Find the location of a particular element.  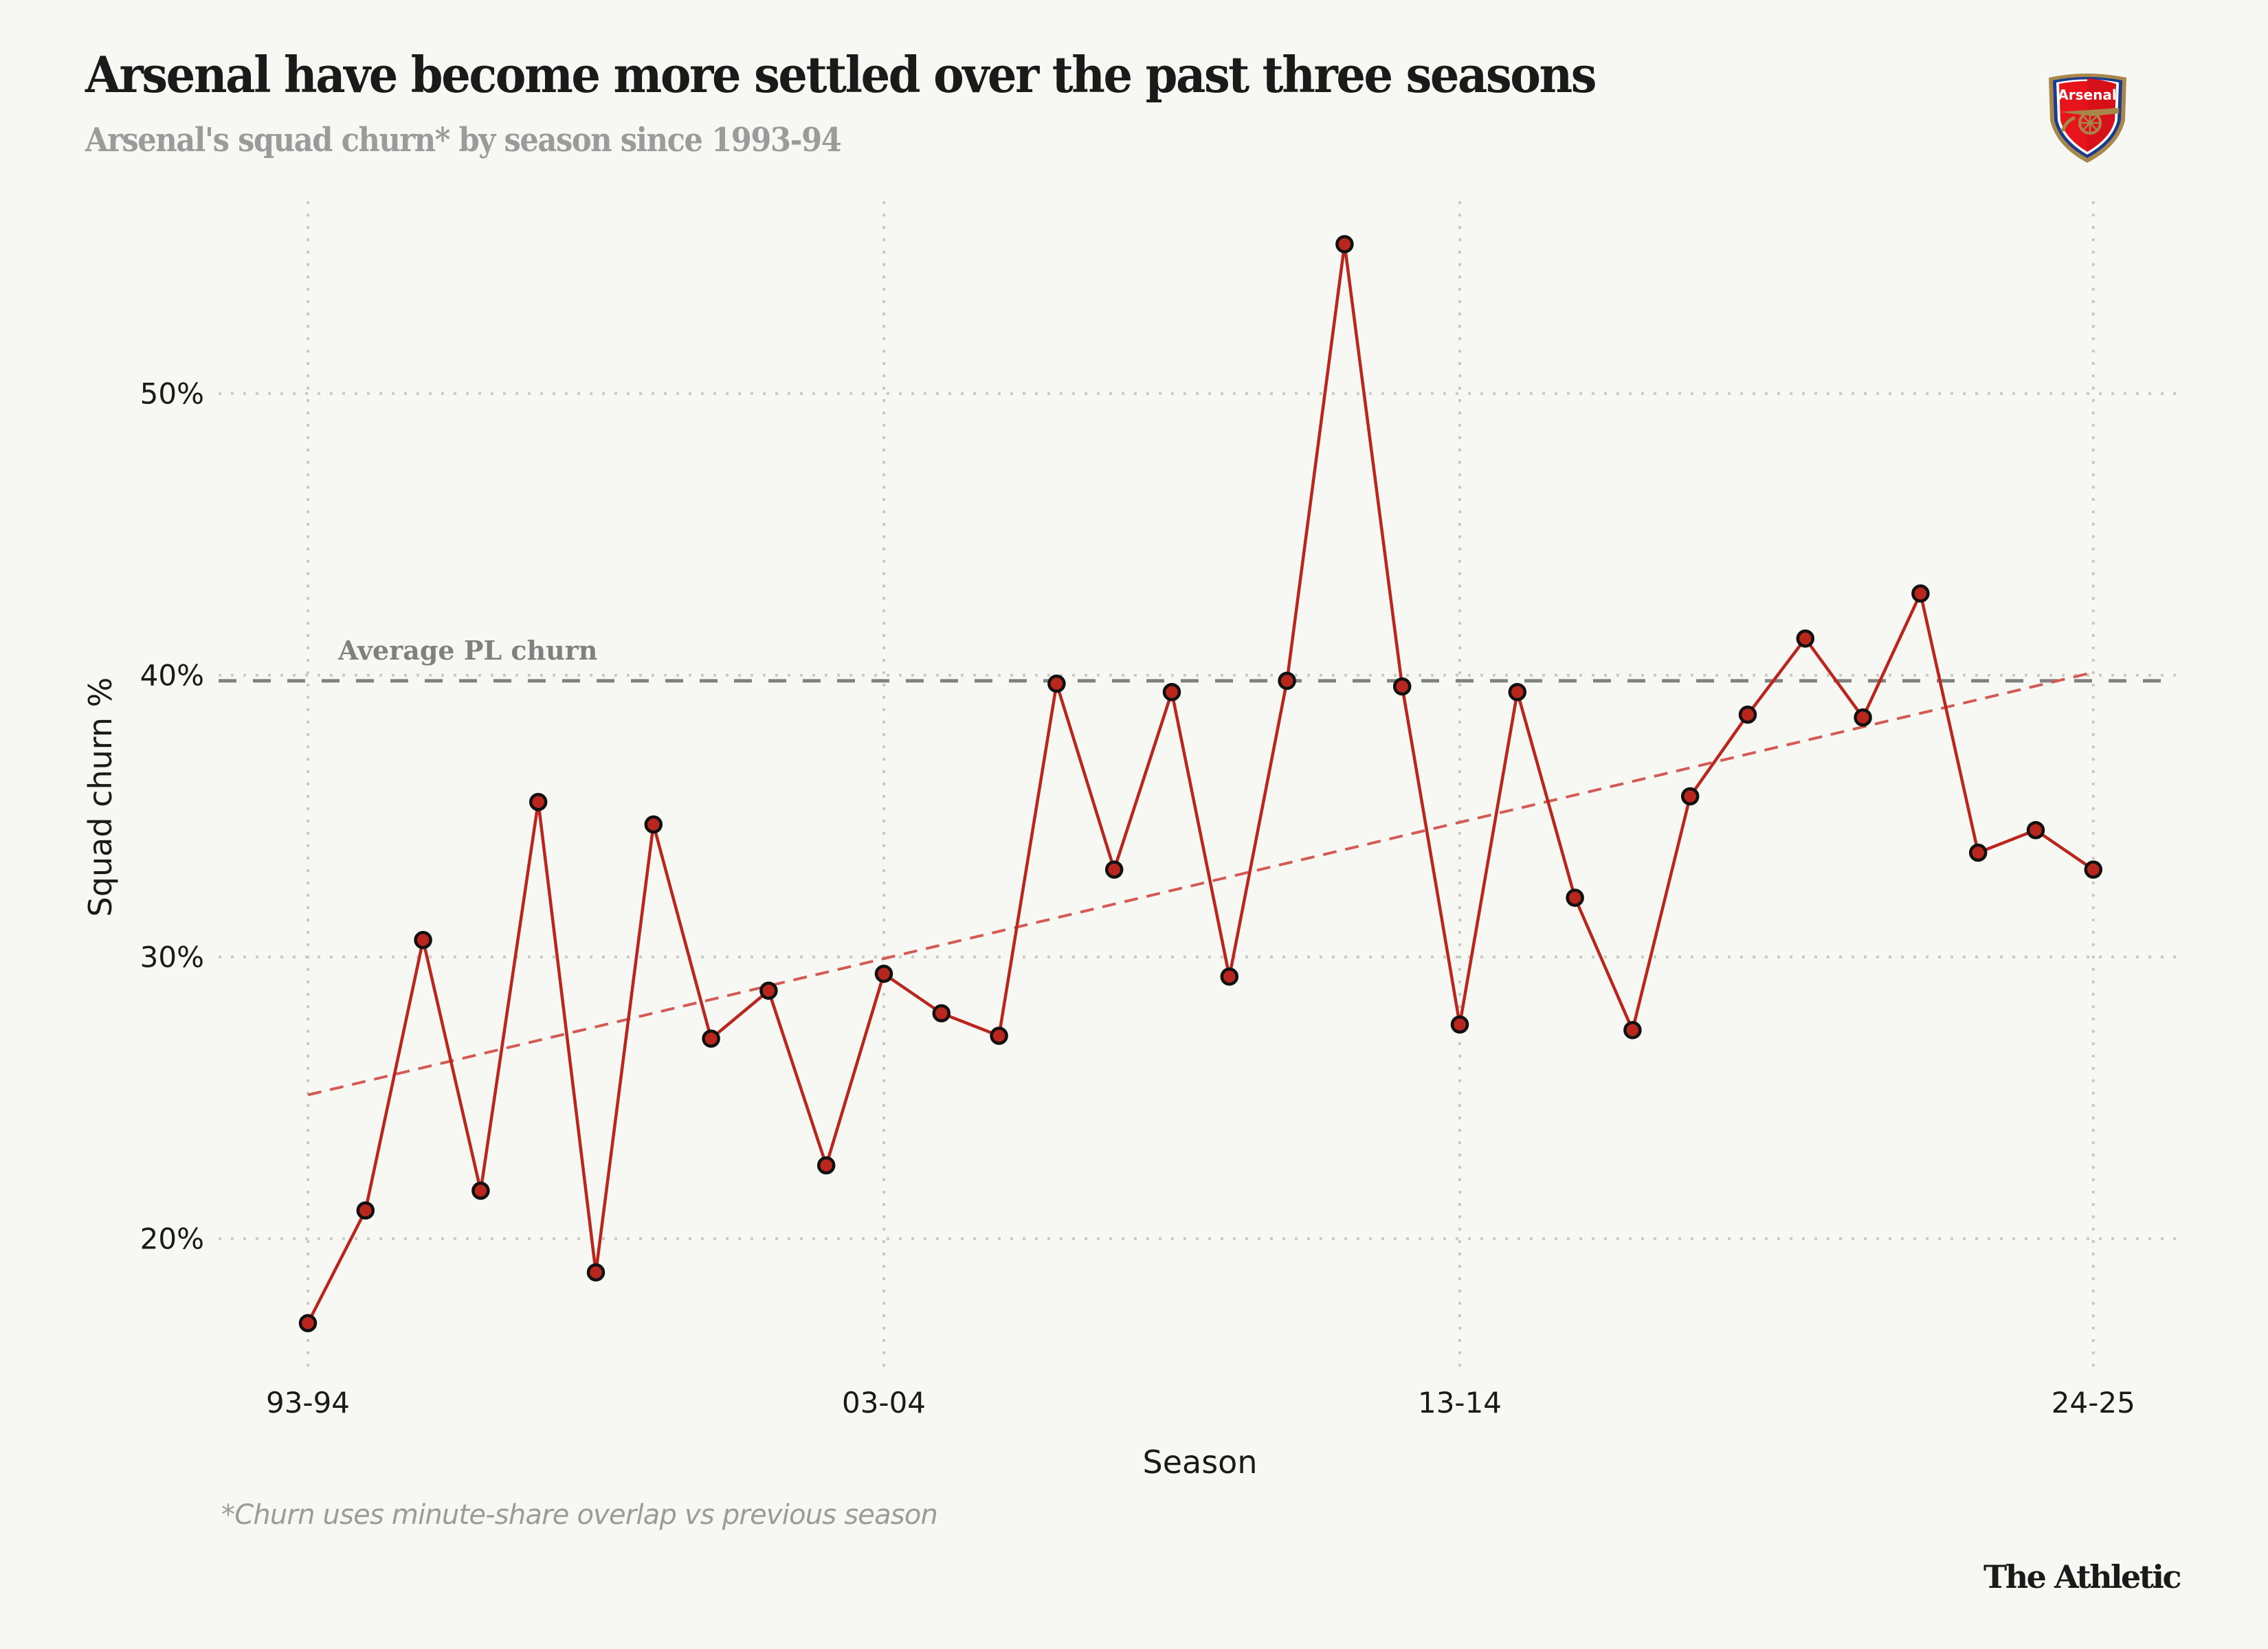

x-tick-label: 13-14 is located at coordinates (1460, 1403).